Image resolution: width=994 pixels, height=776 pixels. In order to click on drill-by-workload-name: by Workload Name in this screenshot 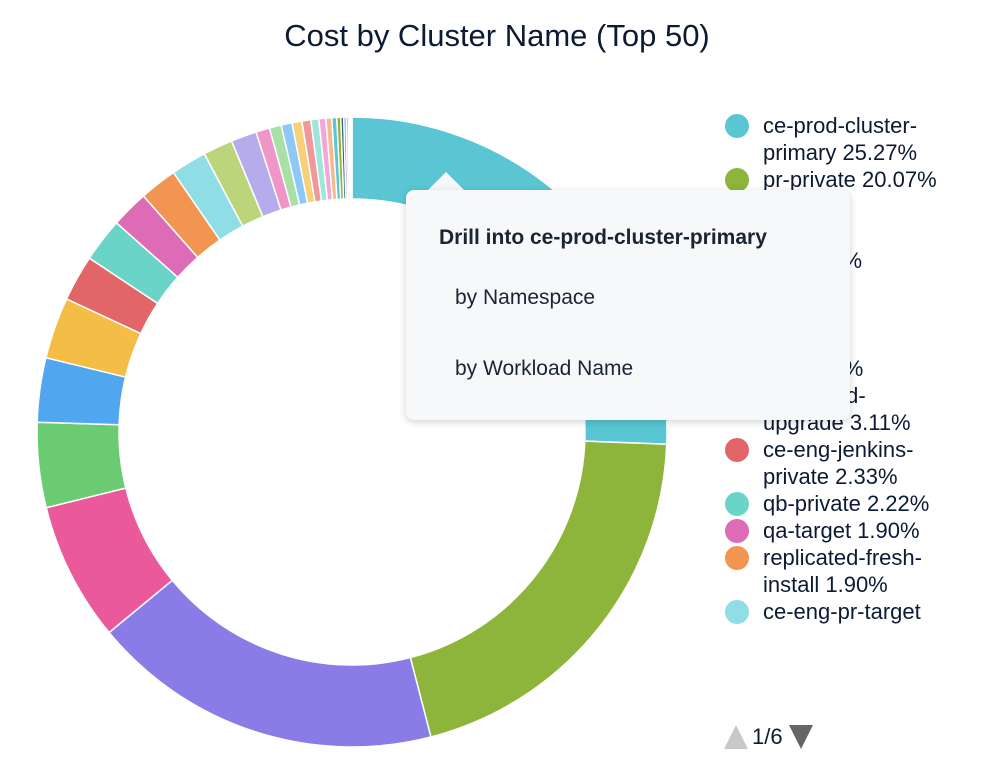, I will do `click(544, 368)`.